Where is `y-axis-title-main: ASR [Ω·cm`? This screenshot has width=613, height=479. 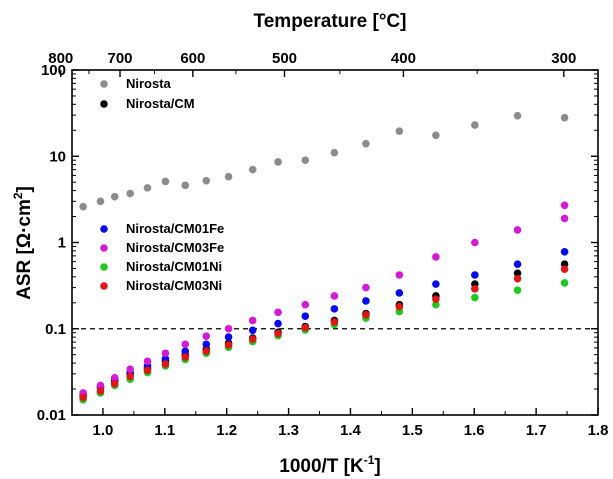 y-axis-title-main: ASR [Ω·cm is located at coordinates (24, 249).